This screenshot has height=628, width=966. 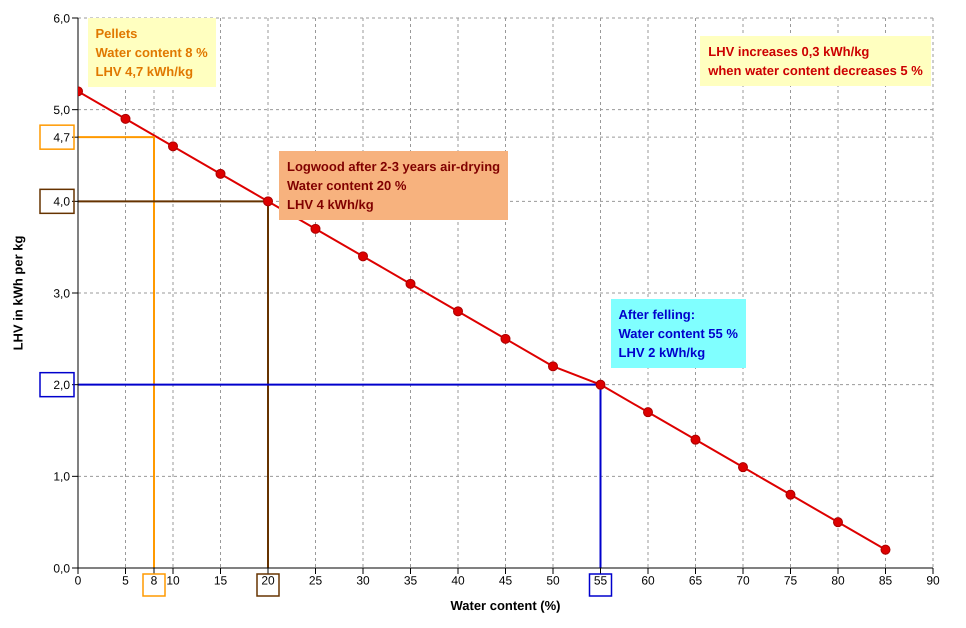 What do you see at coordinates (553, 581) in the screenshot?
I see `x-tick-label: 50` at bounding box center [553, 581].